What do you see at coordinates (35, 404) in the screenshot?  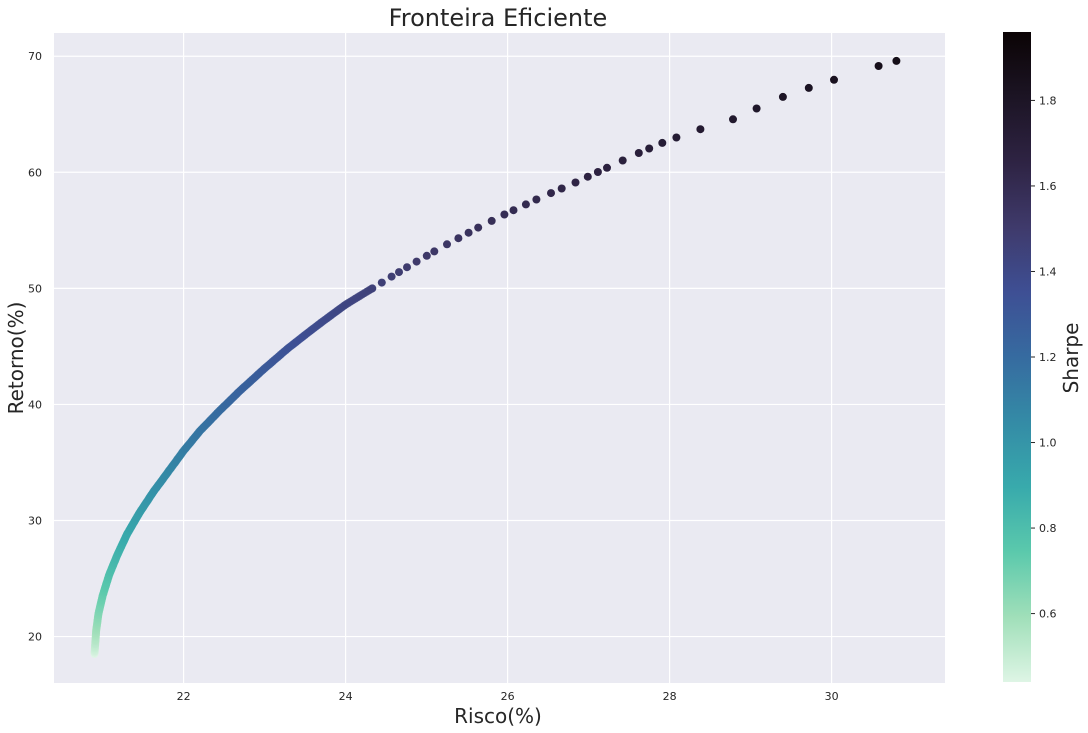 I see `y-tick-label: 40` at bounding box center [35, 404].